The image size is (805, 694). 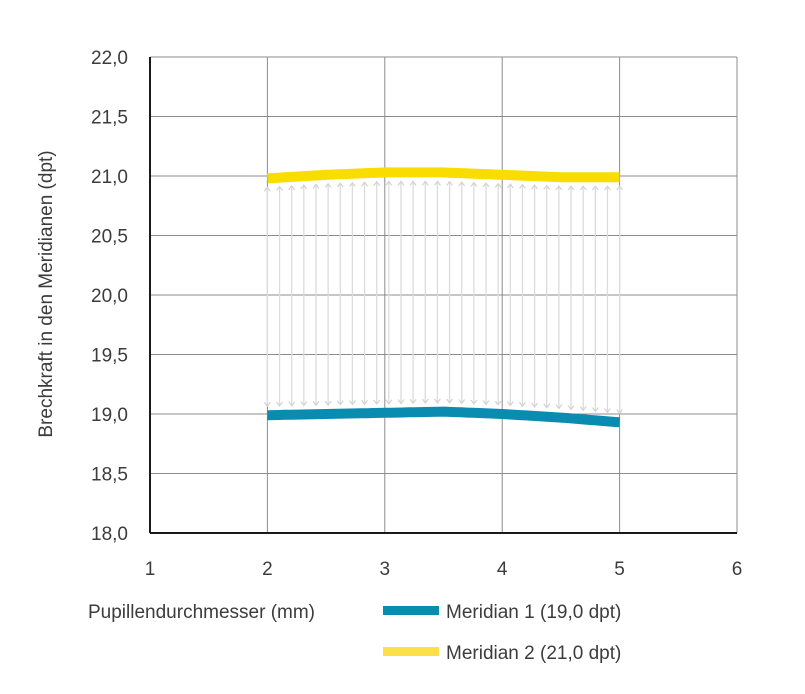 I want to click on y-tick-label: 19,5, so click(x=109, y=356).